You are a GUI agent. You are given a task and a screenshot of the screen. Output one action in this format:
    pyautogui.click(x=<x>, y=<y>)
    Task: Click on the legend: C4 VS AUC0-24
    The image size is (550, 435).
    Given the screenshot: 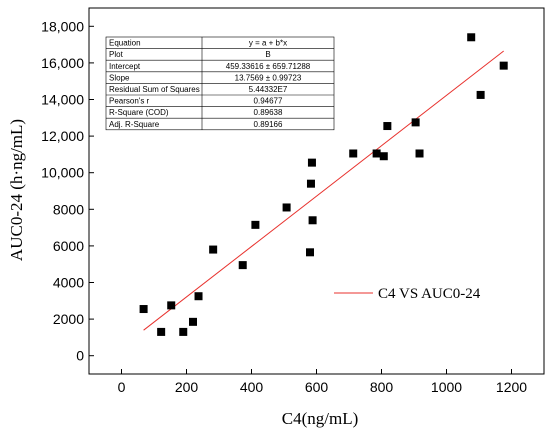 What is the action you would take?
    pyautogui.click(x=407, y=294)
    